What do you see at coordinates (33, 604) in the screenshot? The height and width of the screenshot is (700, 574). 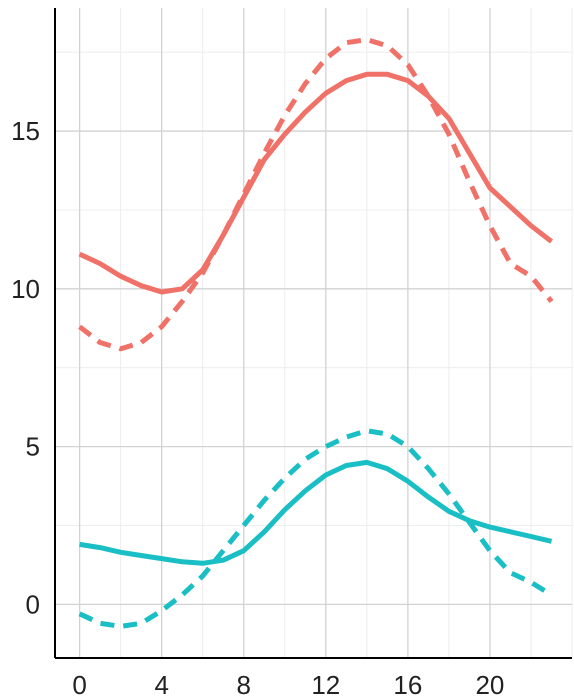 I see `y-tick-label: 0` at bounding box center [33, 604].